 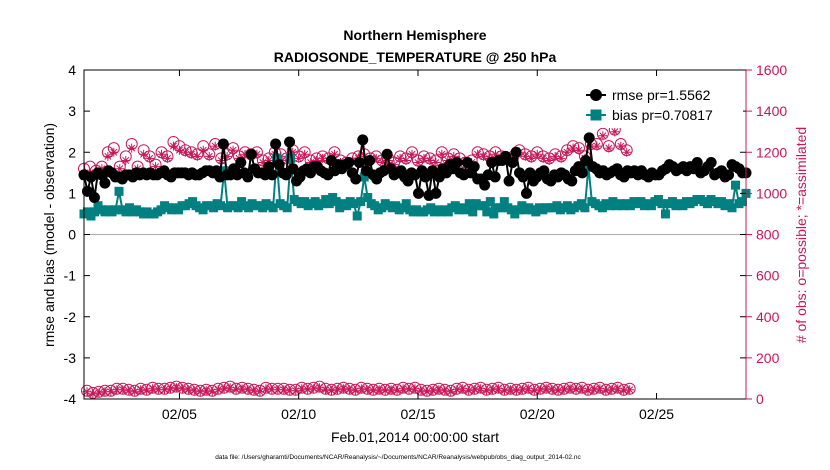 I want to click on y-axis-label: rmse and bias (model - observation), so click(x=49, y=235).